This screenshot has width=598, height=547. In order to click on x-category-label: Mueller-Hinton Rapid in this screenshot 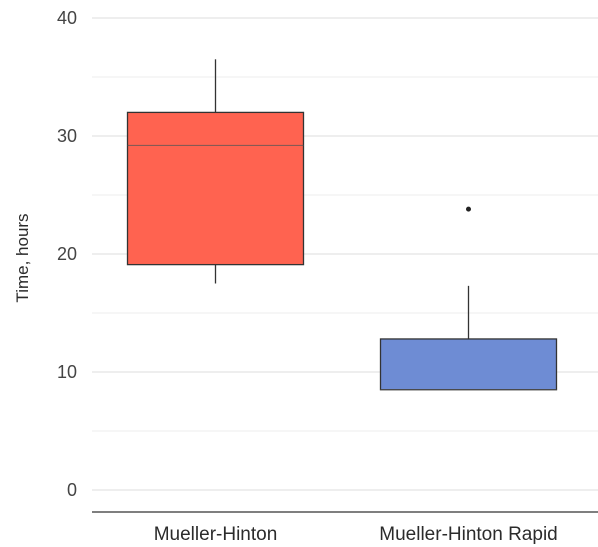, I will do `click(468, 534)`.